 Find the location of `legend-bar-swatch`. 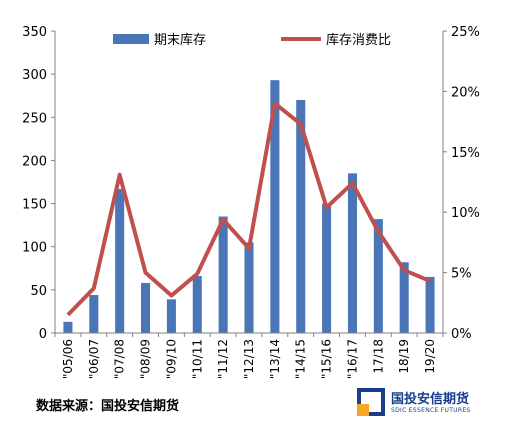

legend-bar-swatch is located at coordinates (131, 39).